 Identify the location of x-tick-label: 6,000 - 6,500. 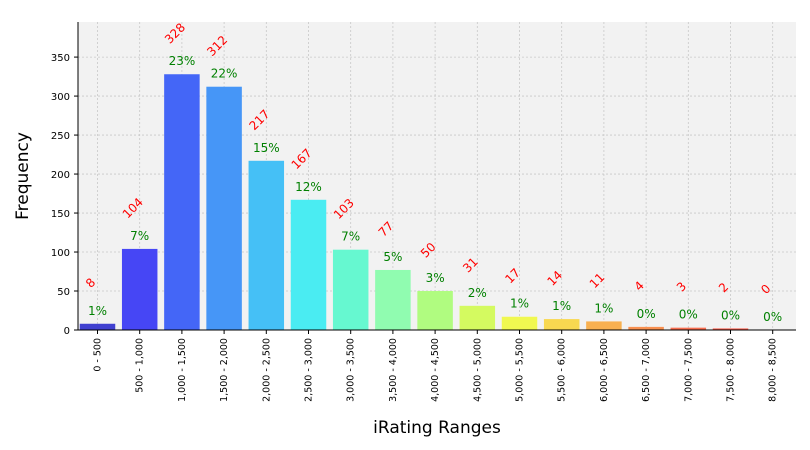
(604, 370).